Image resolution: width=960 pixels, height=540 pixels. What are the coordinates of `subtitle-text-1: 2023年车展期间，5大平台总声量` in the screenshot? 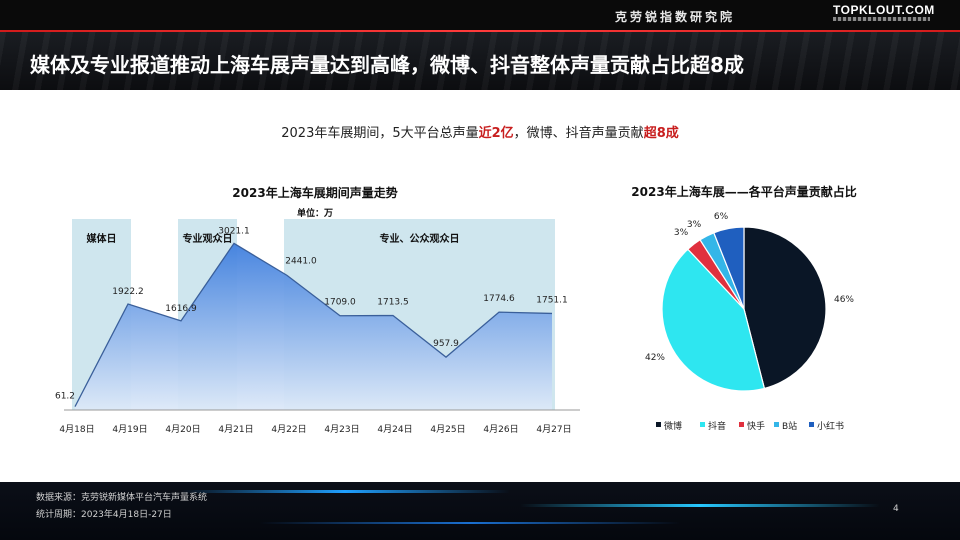 It's located at (380, 133).